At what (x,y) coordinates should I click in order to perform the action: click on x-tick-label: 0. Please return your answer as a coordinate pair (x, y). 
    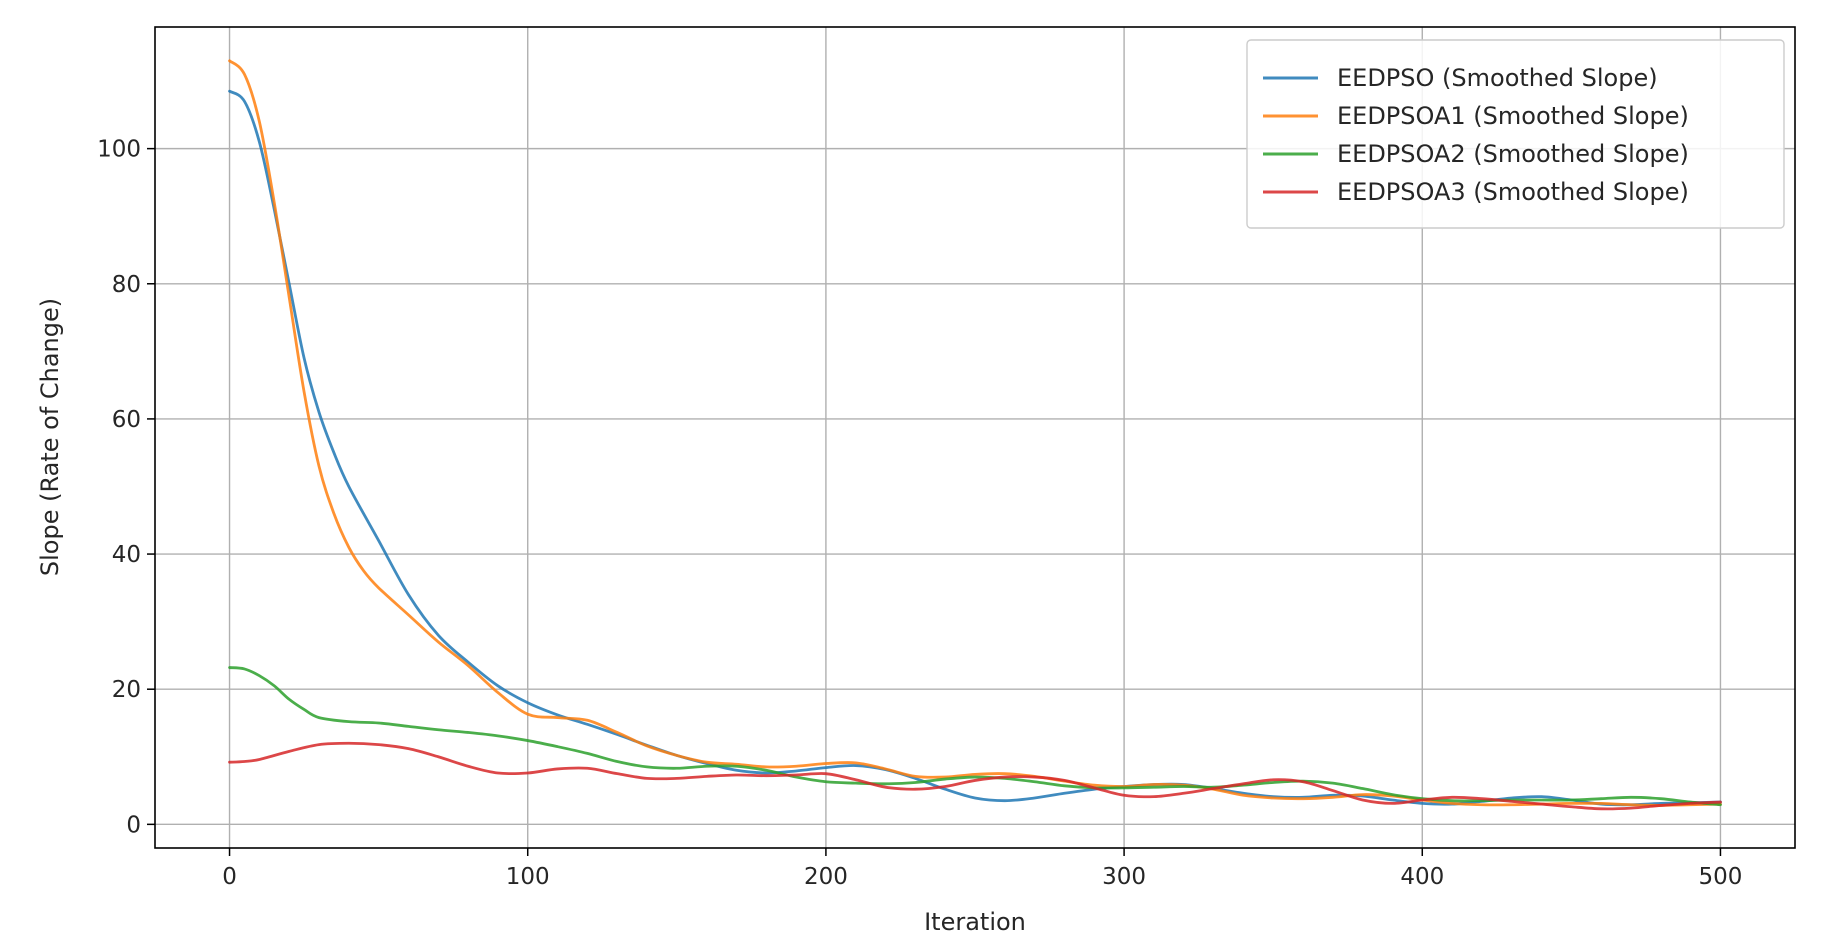
    Looking at the image, I should click on (229, 877).